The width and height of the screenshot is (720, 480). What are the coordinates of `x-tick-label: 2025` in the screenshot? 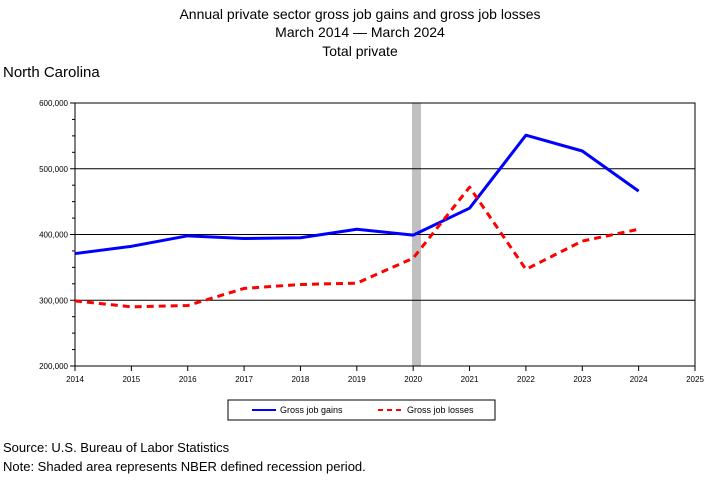 It's located at (695, 379).